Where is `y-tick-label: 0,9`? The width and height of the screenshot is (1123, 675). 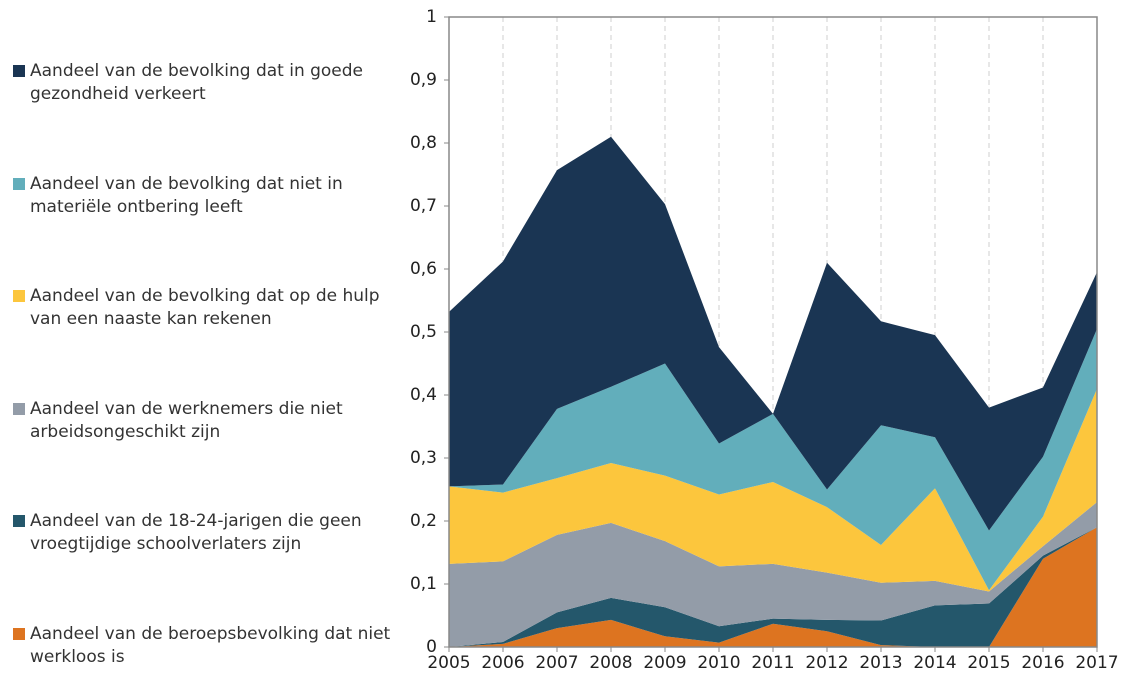 y-tick-label: 0,9 is located at coordinates (423, 80).